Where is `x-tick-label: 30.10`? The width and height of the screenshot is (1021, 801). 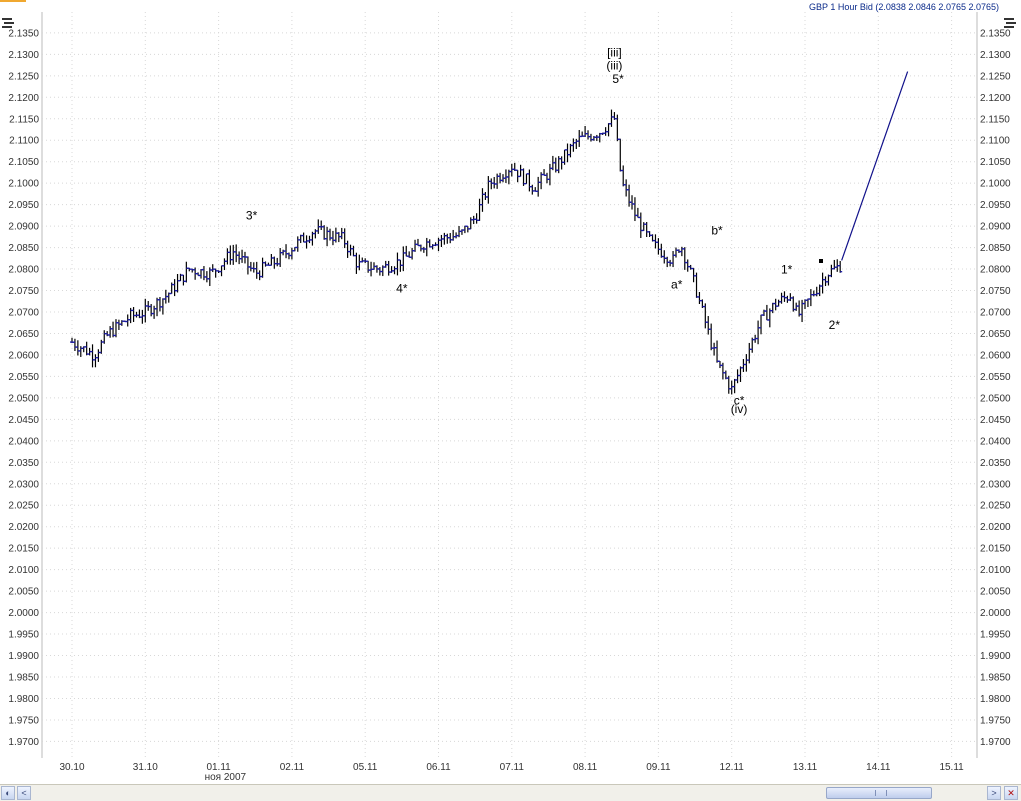
x-tick-label: 30.10 is located at coordinates (71, 767).